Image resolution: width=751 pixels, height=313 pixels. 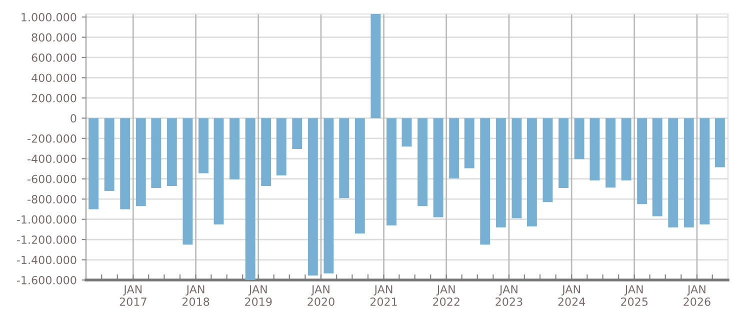 I want to click on x-tick-label: JAN 2020, so click(x=321, y=295).